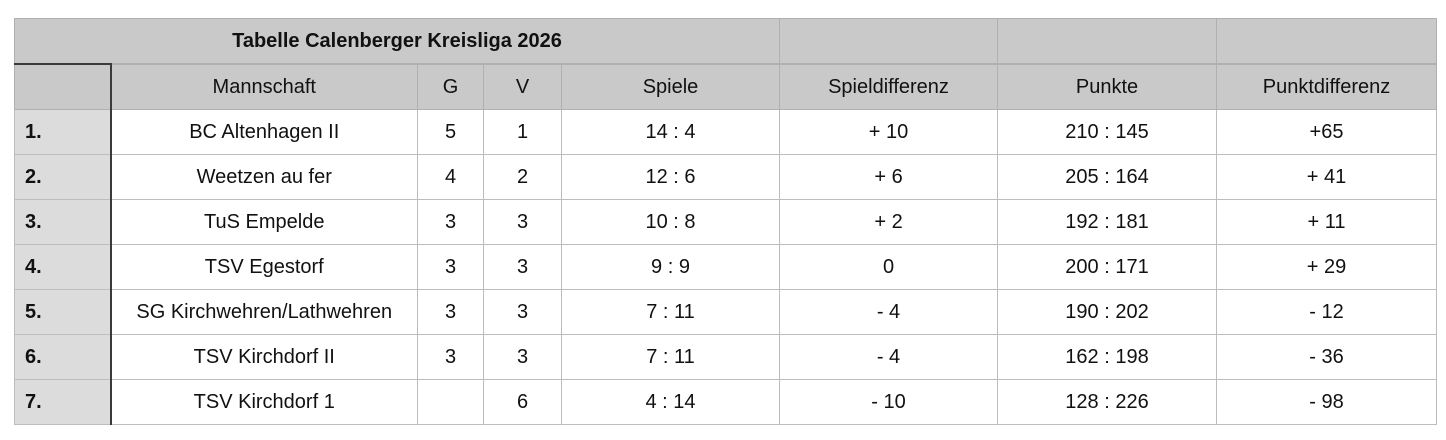 The height and width of the screenshot is (440, 1446). Describe the element at coordinates (1327, 267) in the screenshot. I see `punktdifferenz-cell: + 29` at that location.